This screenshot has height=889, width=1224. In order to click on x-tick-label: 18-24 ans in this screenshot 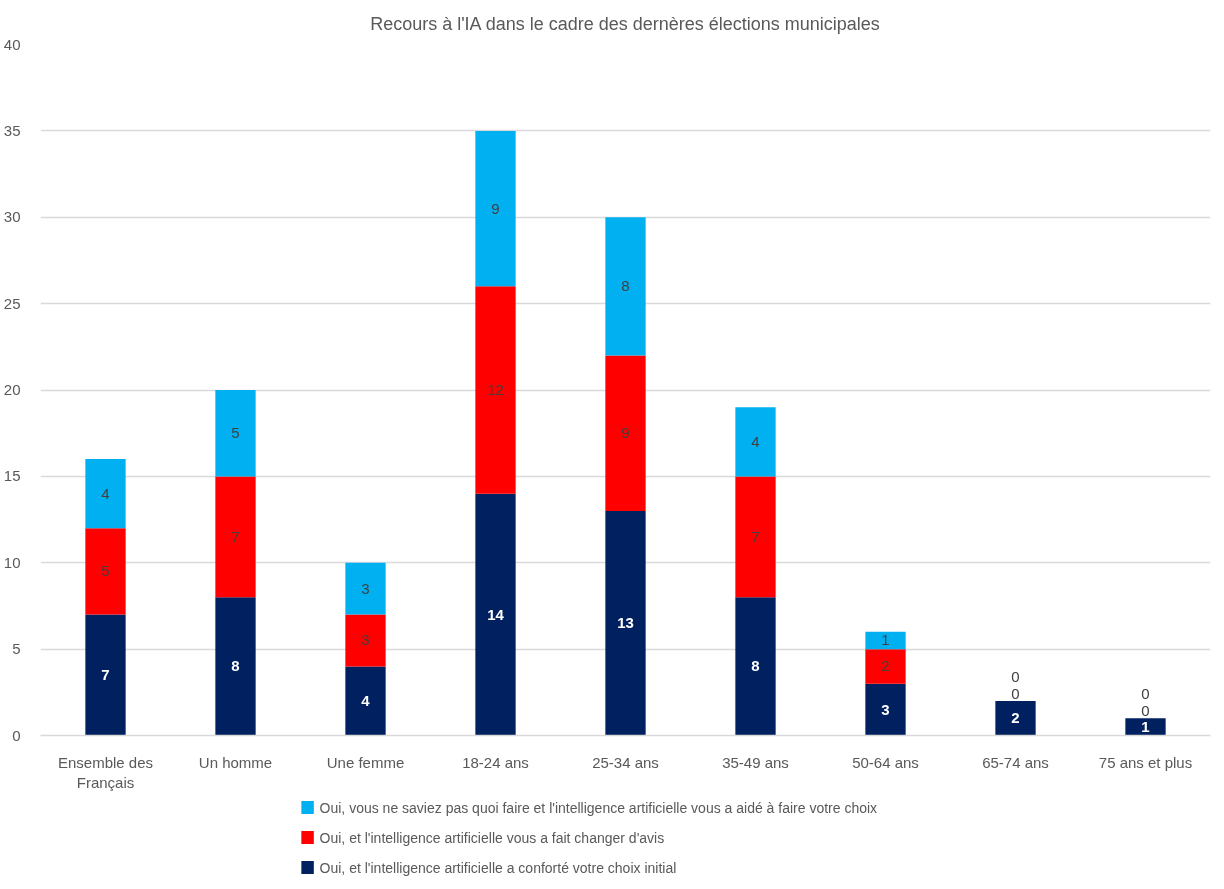, I will do `click(495, 762)`.